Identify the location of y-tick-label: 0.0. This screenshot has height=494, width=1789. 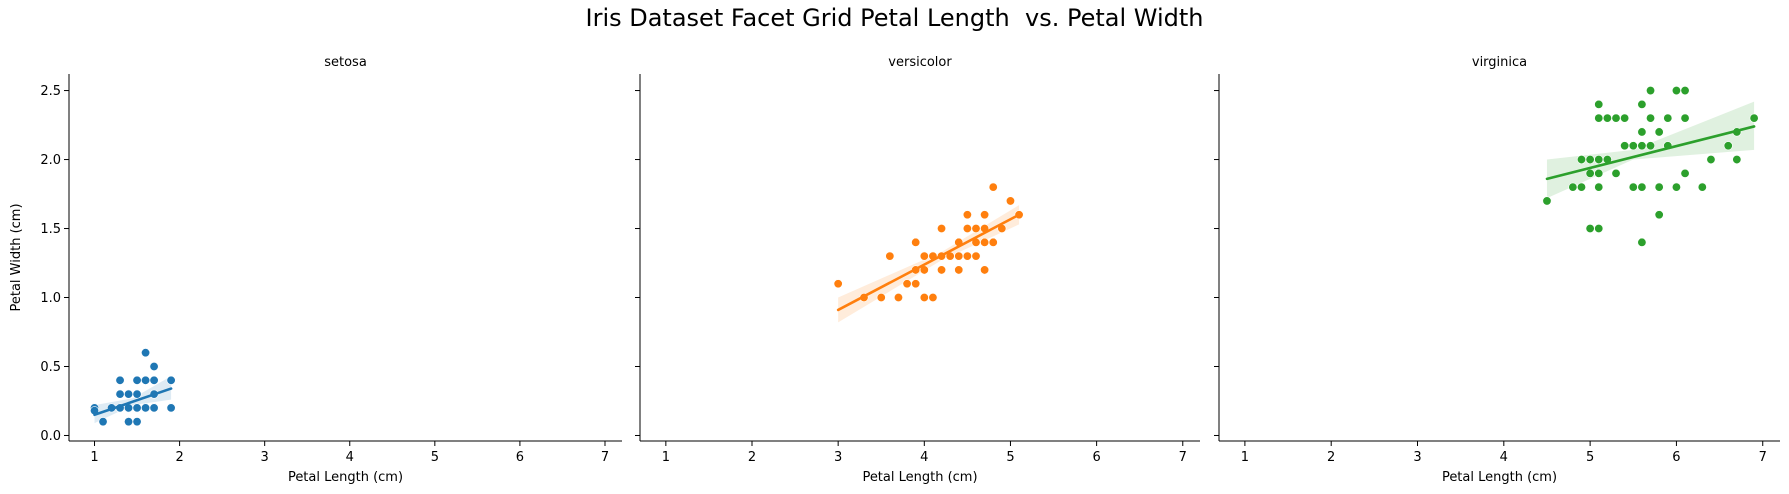
(50, 436).